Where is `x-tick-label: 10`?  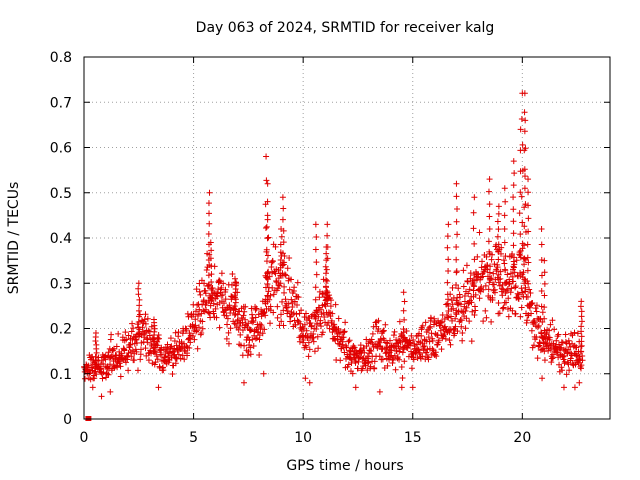
x-tick-label: 10 is located at coordinates (303, 438).